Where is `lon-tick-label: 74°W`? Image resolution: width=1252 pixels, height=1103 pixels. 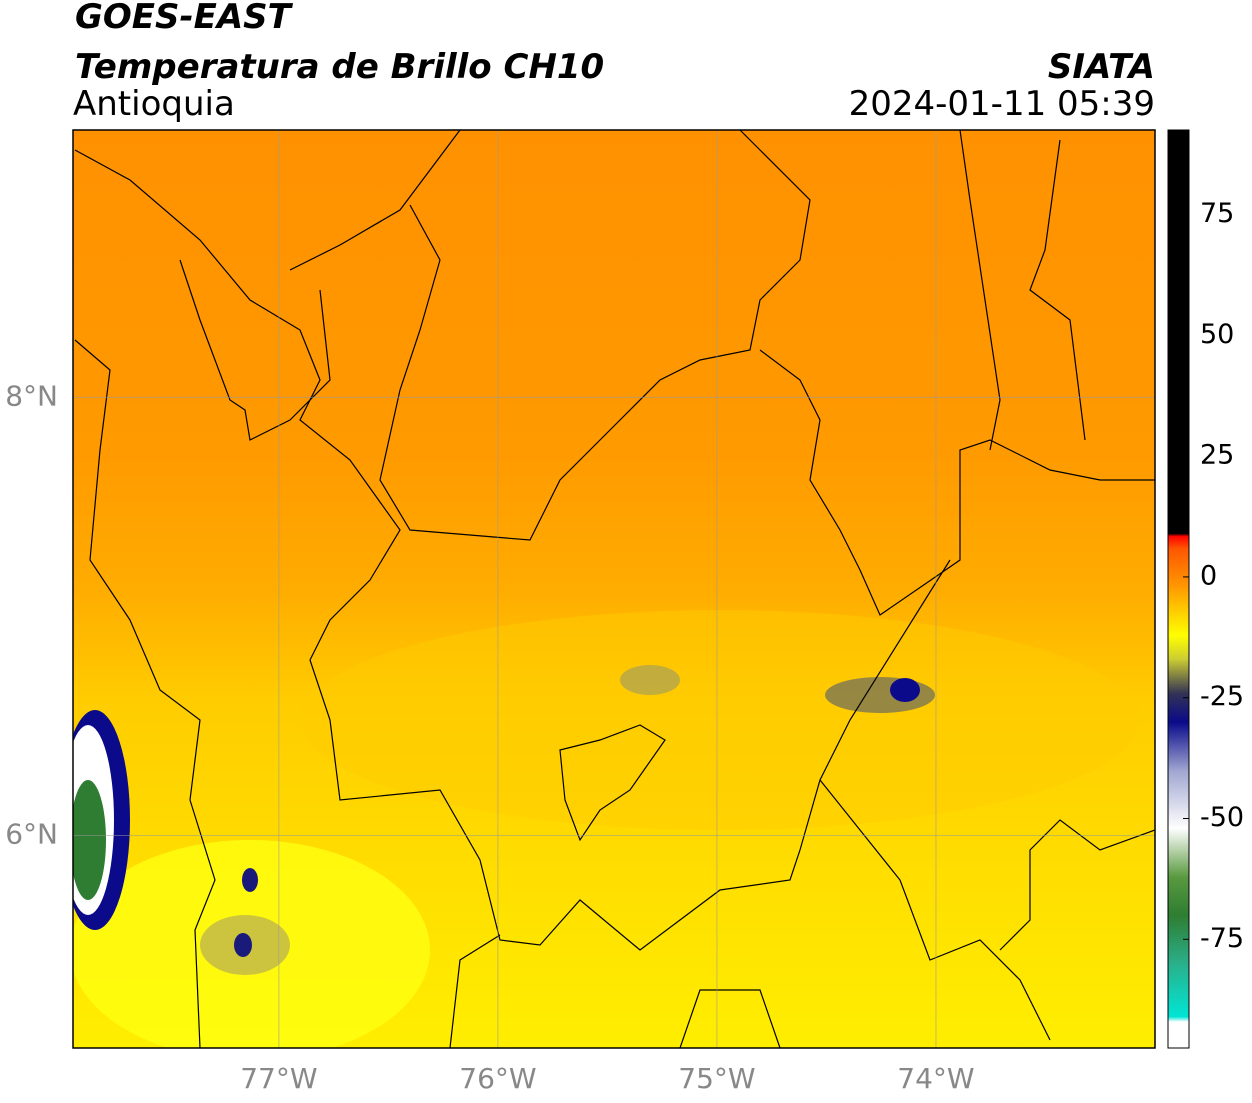
lon-tick-label: 74°W is located at coordinates (935, 1078).